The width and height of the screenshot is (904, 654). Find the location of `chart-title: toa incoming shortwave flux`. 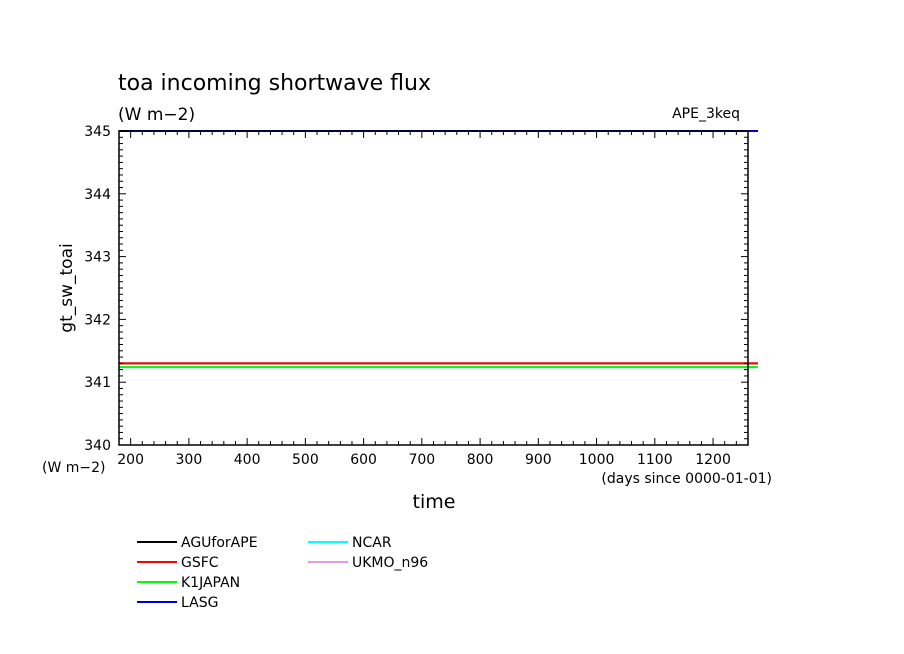

chart-title: toa incoming shortwave flux is located at coordinates (274, 83).